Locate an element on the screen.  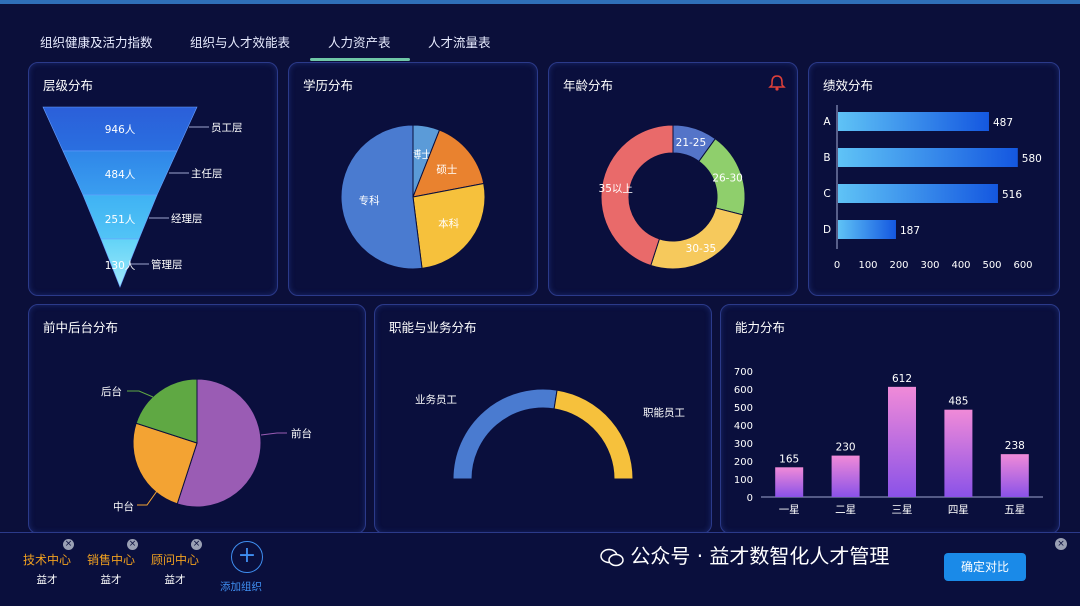
slice-label: 职能员工 is located at coordinates (664, 412).